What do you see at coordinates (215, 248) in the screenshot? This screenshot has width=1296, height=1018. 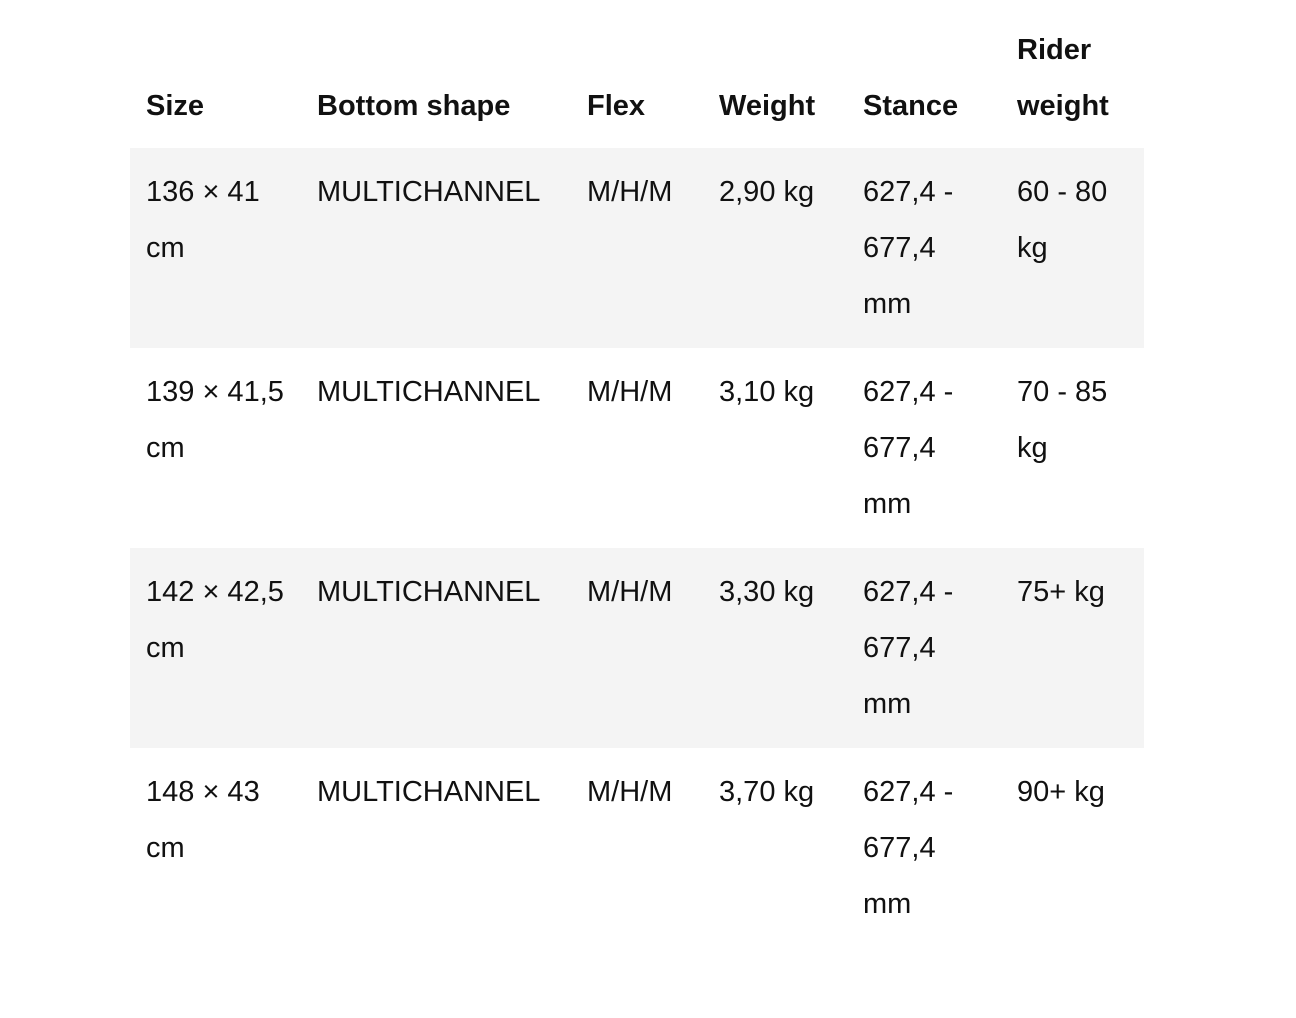 I see `cell-size: 136 × 41 cm` at bounding box center [215, 248].